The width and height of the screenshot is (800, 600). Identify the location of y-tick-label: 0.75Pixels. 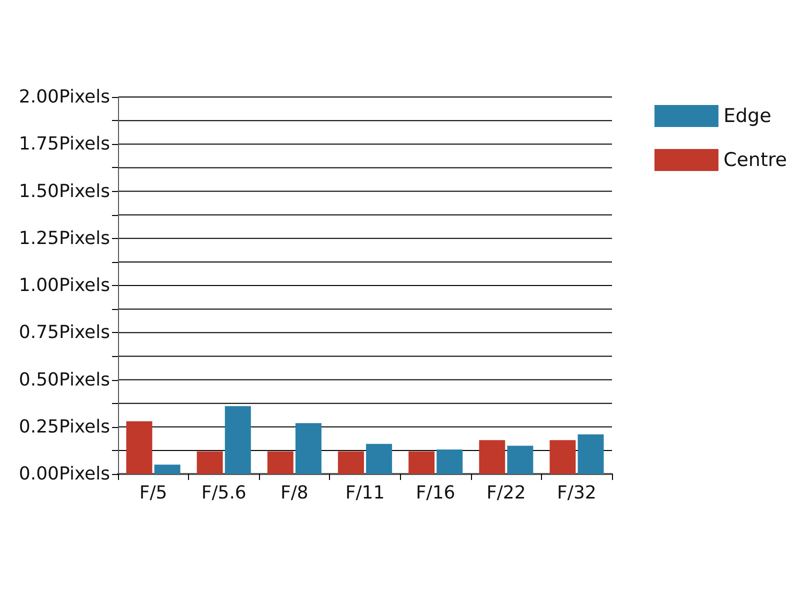
(64, 333).